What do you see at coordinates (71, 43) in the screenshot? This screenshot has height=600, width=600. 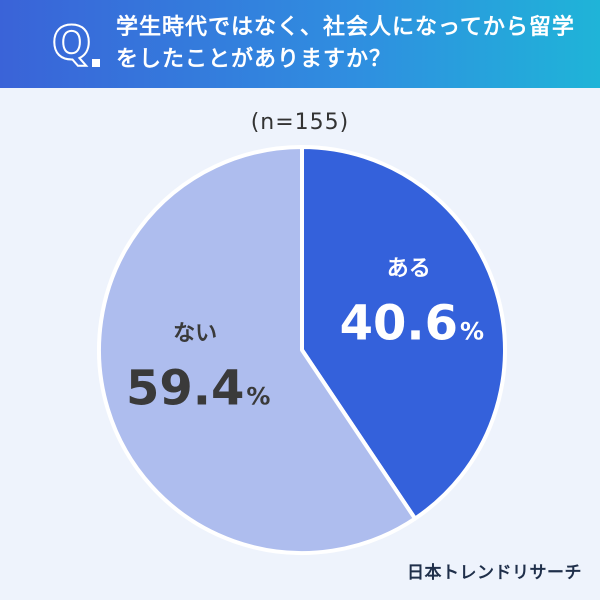 I see `q-mark-icon: Q` at bounding box center [71, 43].